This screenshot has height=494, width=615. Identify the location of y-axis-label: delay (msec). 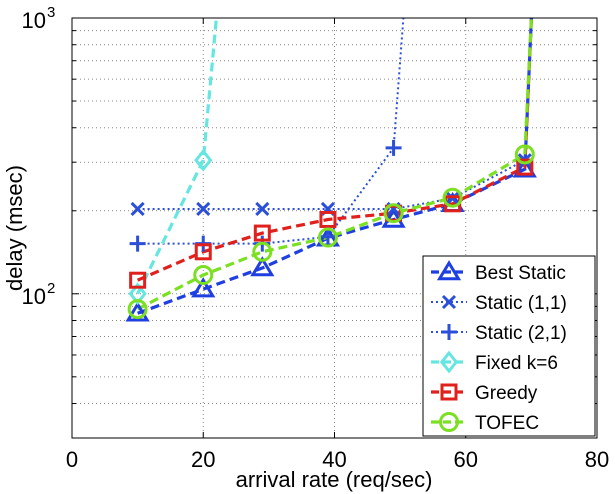
(14, 228).